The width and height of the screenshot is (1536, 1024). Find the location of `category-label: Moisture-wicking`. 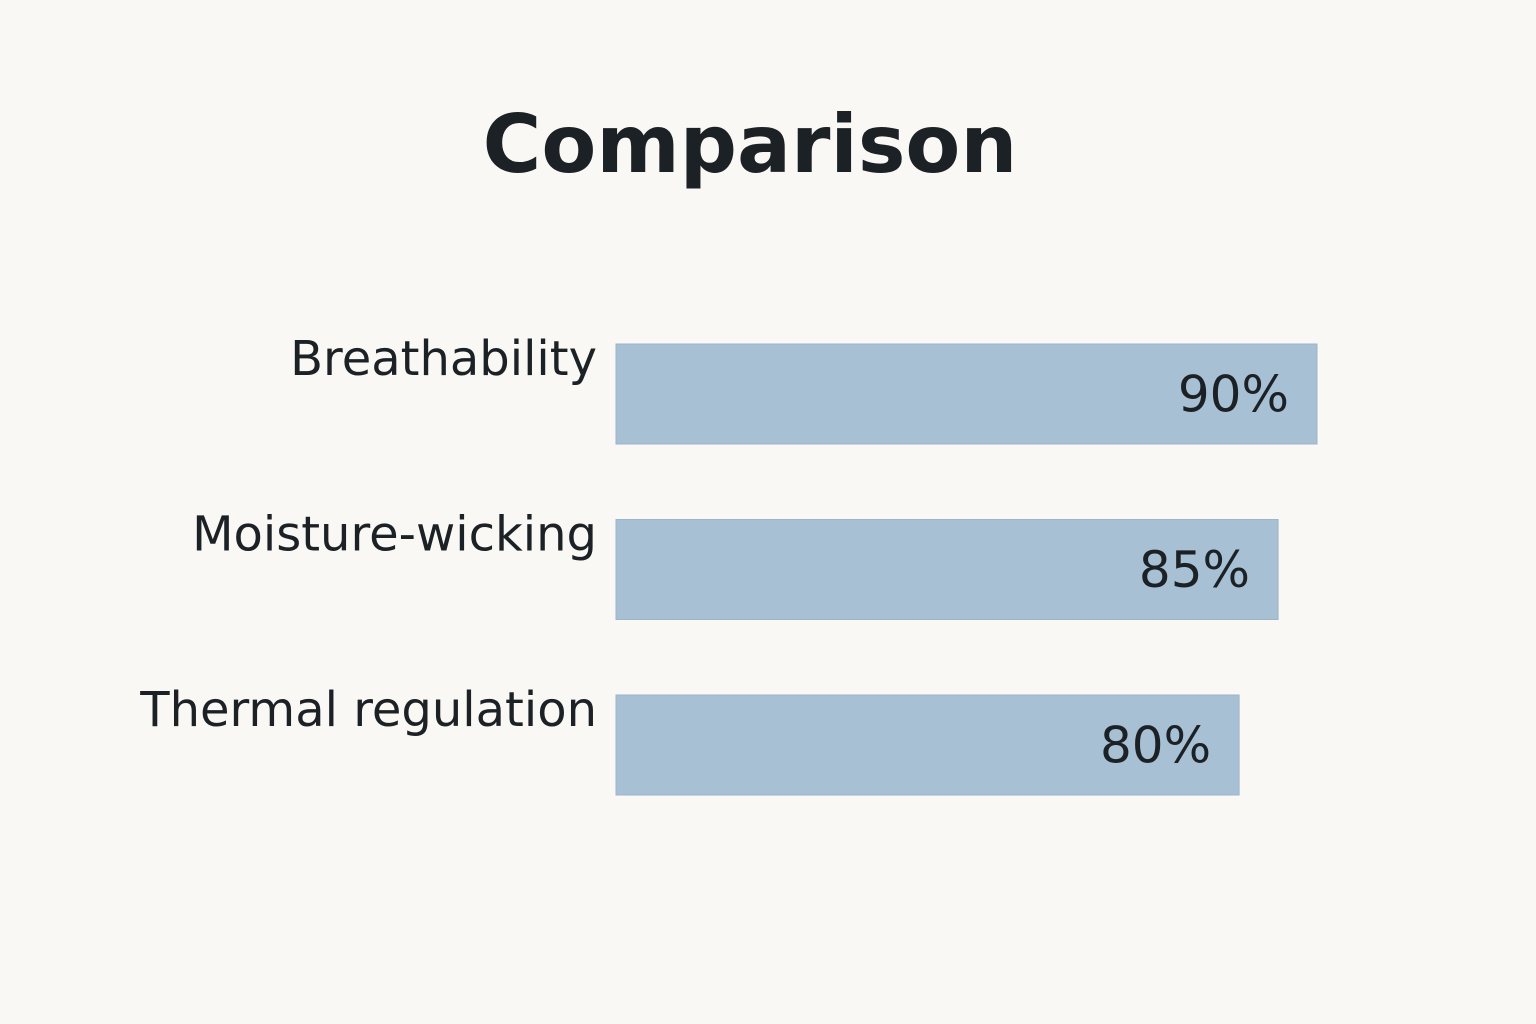

category-label: Moisture-wicking is located at coordinates (394, 535).